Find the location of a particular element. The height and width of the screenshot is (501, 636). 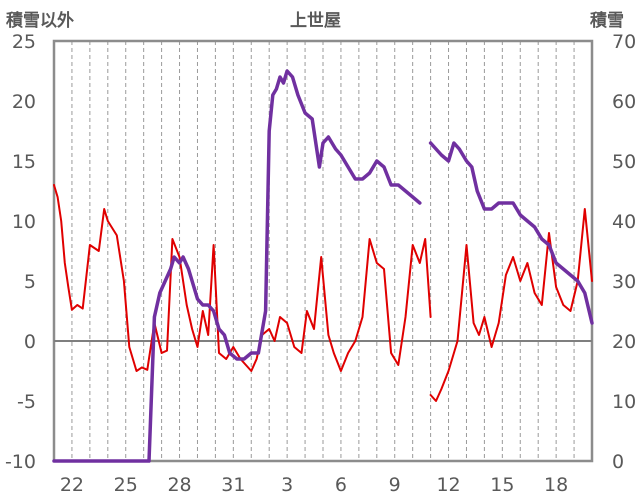

y-right-tick-label: 20 is located at coordinates (624, 342).